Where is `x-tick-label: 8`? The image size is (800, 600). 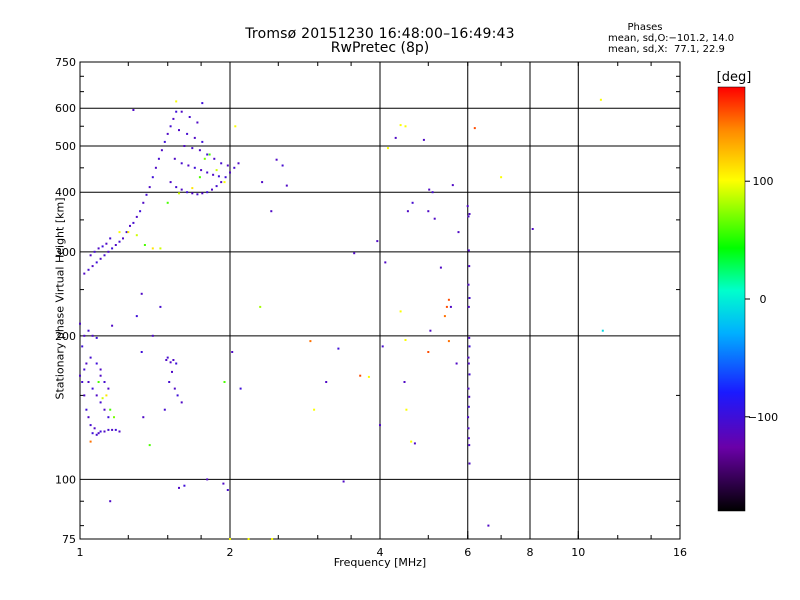 x-tick-label: 8 is located at coordinates (530, 552).